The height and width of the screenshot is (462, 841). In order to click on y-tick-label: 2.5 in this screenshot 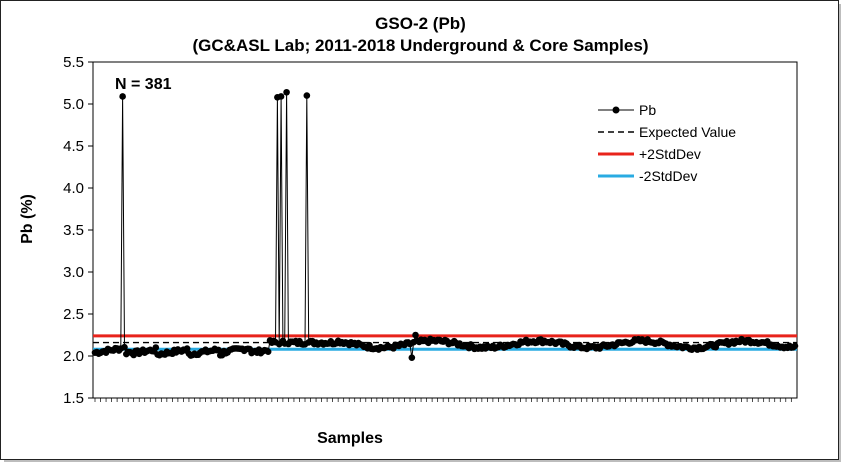, I will do `click(73, 314)`.